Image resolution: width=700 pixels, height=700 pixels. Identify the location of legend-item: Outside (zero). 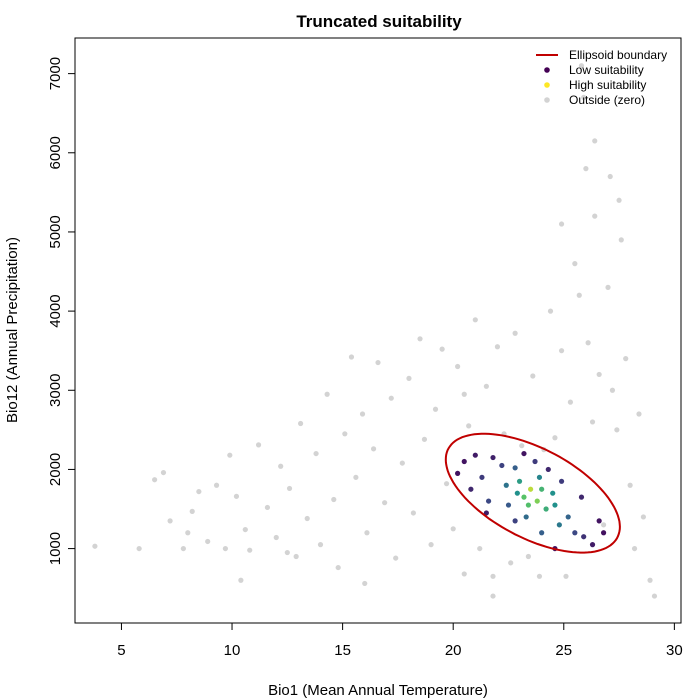
(594, 100).